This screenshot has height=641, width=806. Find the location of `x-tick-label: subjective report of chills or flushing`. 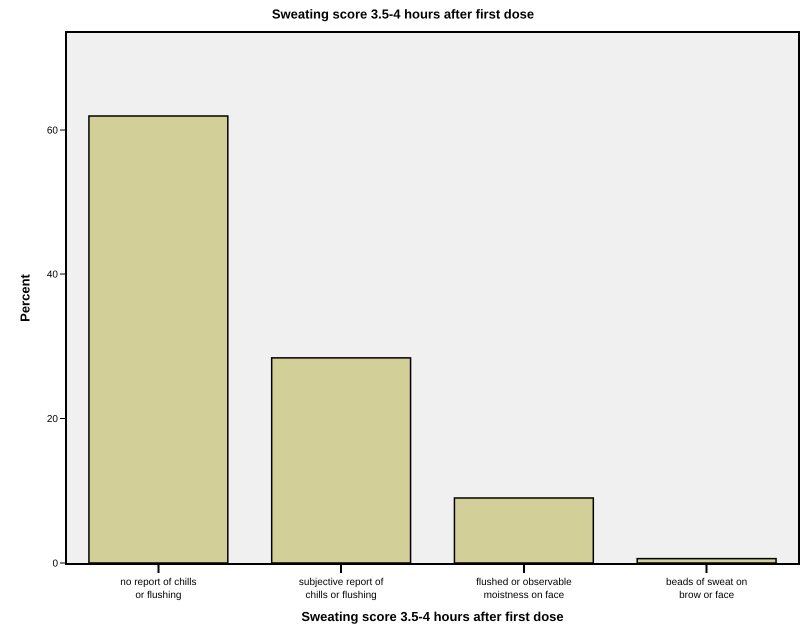

x-tick-label: subjective report of chills or flushing is located at coordinates (341, 589).